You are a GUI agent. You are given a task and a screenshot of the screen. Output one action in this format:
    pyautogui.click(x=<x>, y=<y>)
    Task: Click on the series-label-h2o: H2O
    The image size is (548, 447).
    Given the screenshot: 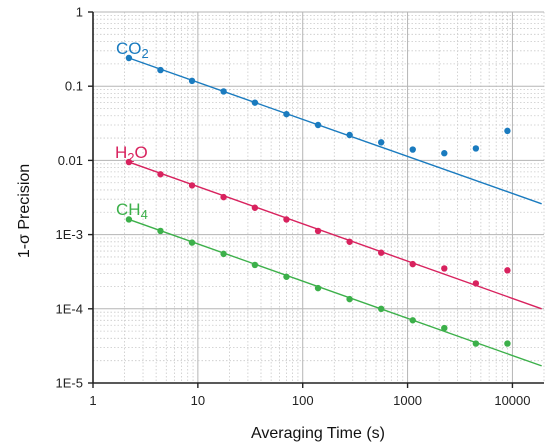 What is the action you would take?
    pyautogui.click(x=131, y=154)
    